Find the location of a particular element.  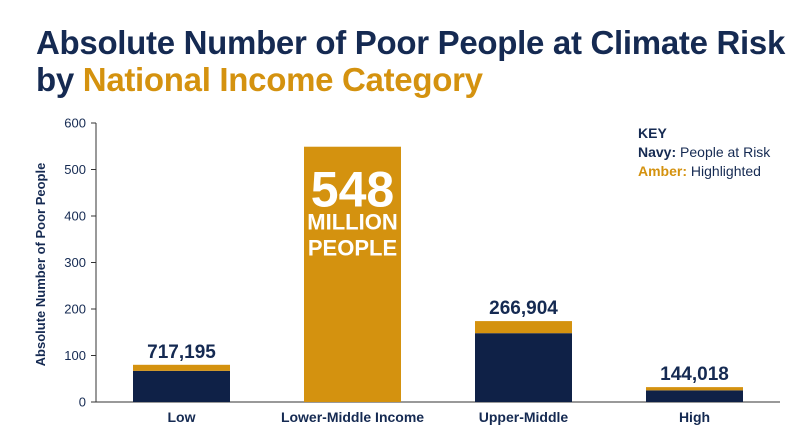

x-tick-label: High is located at coordinates (694, 417).